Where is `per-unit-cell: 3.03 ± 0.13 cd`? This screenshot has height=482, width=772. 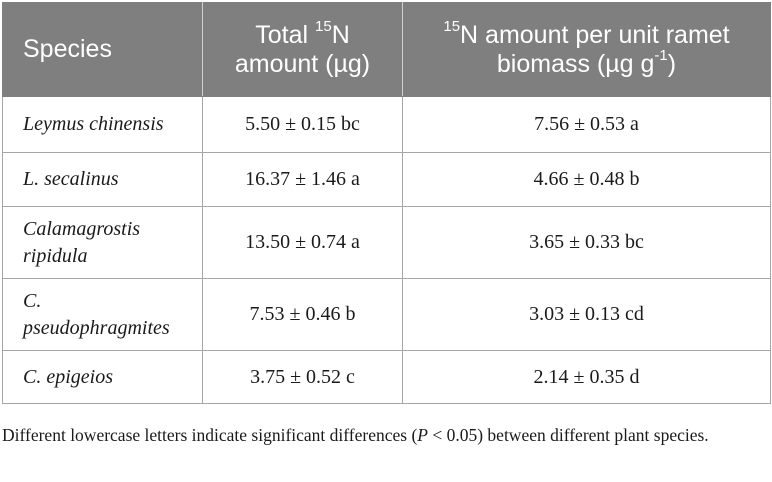
per-unit-cell: 3.03 ± 0.13 cd is located at coordinates (586, 314).